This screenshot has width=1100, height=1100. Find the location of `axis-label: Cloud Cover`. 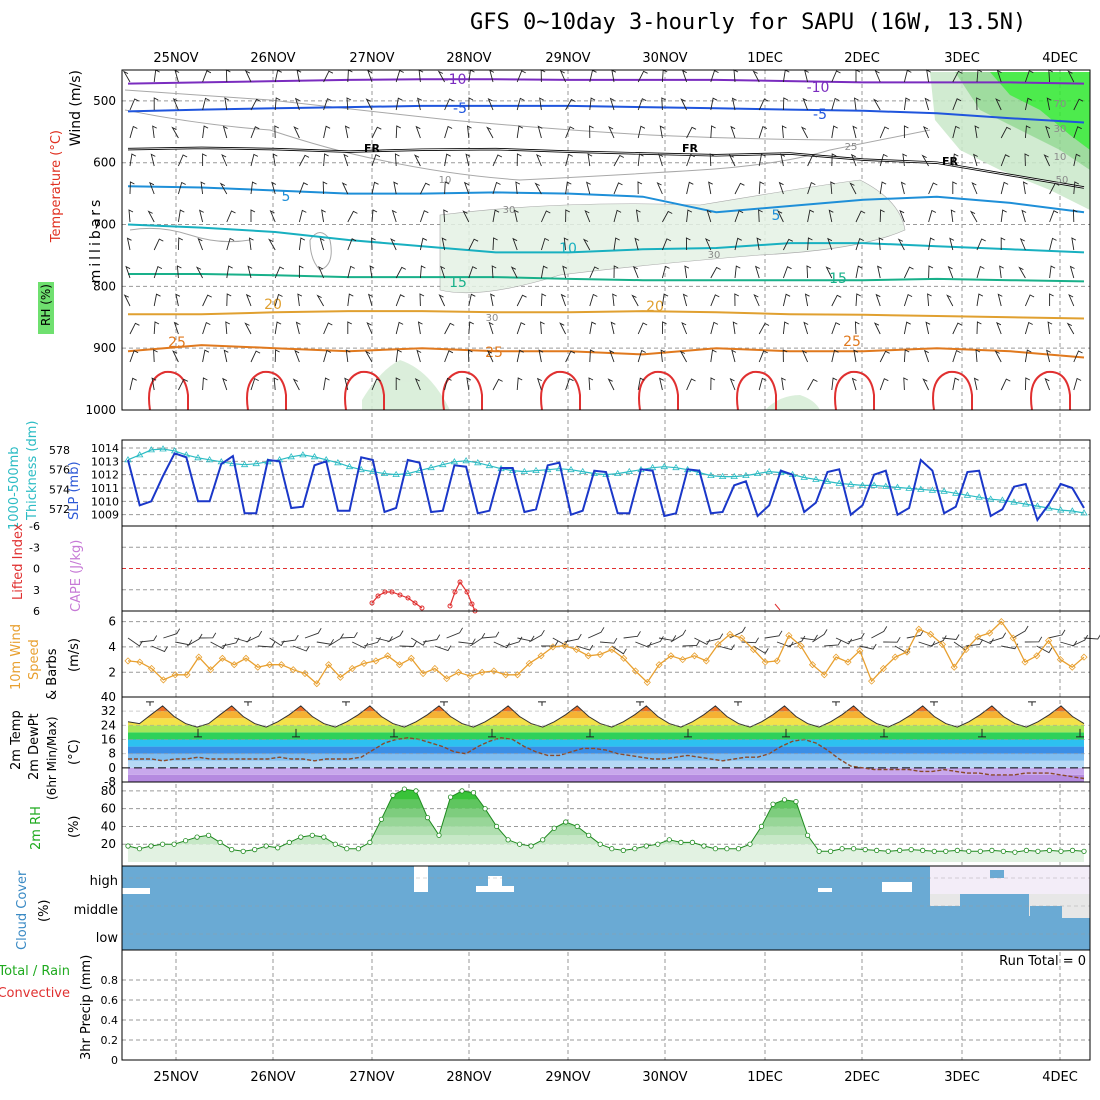

axis-label: Cloud Cover is located at coordinates (22, 910).